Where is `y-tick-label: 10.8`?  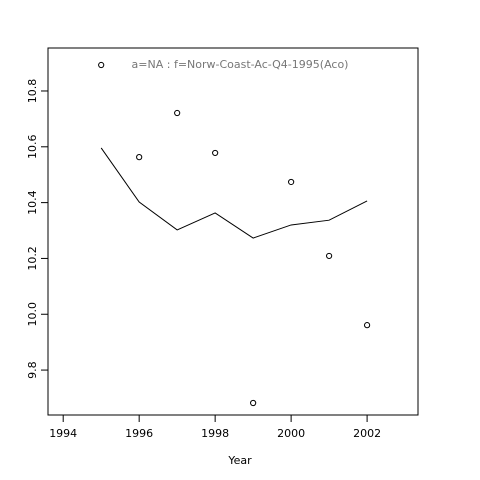 y-tick-label: 10.8 is located at coordinates (32, 91).